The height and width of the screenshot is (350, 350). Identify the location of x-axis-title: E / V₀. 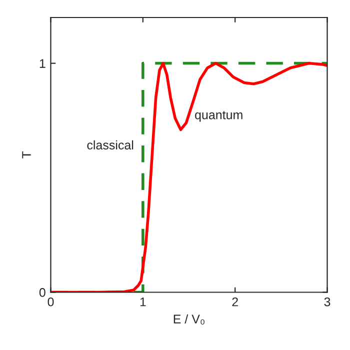
(189, 319).